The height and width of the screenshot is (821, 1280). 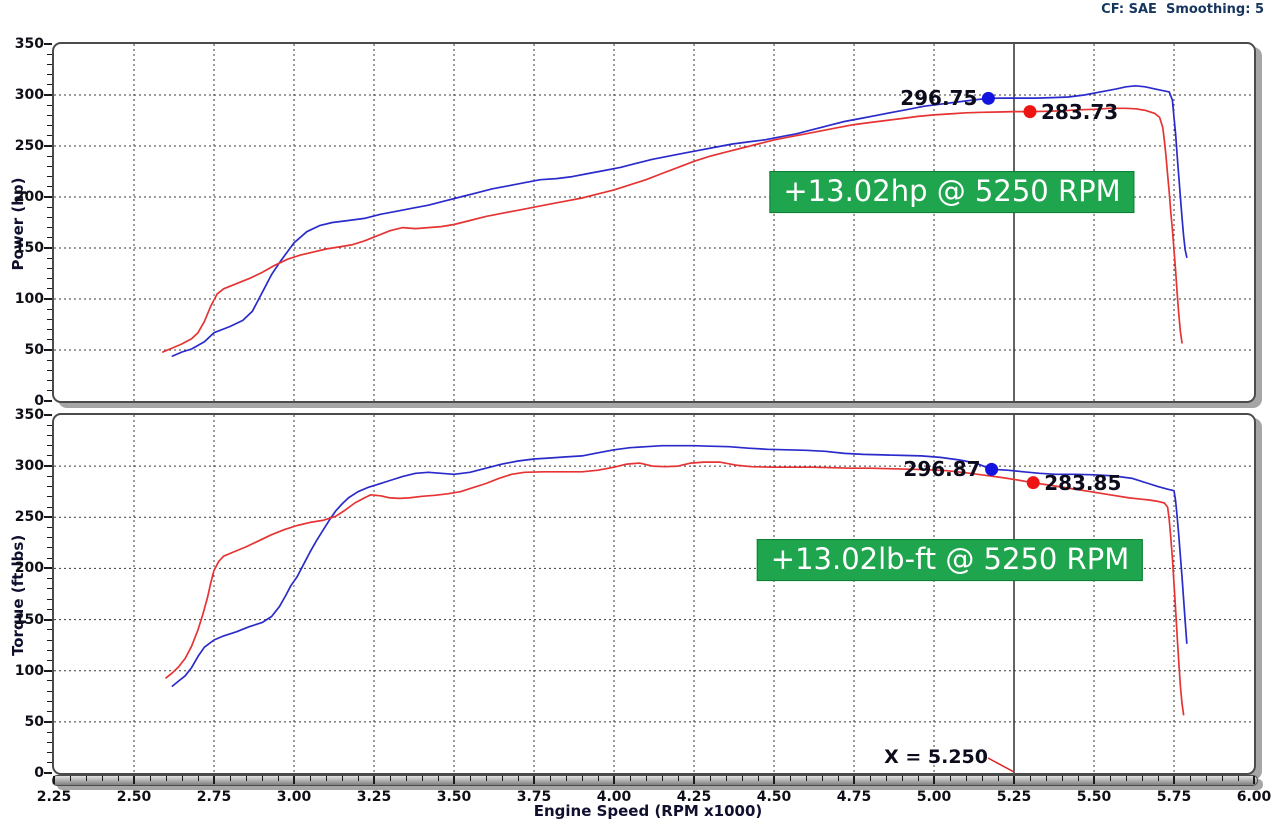 I want to click on torque-axis-title: Torque (ft-lbs), so click(x=18, y=595).